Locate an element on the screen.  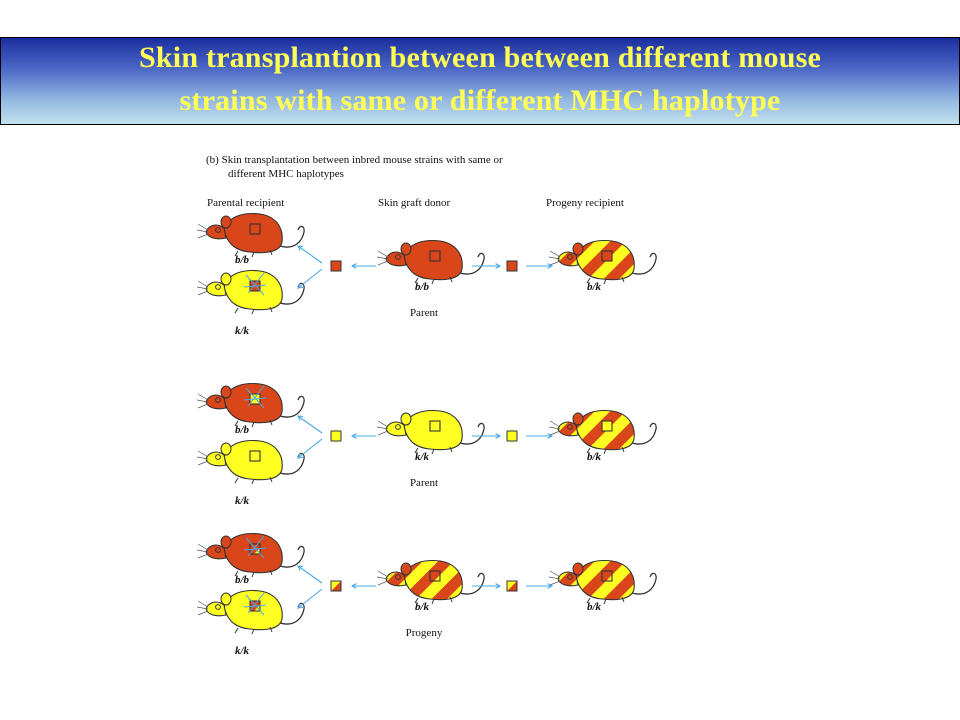
donor-label: Progeny is located at coordinates (424, 633).